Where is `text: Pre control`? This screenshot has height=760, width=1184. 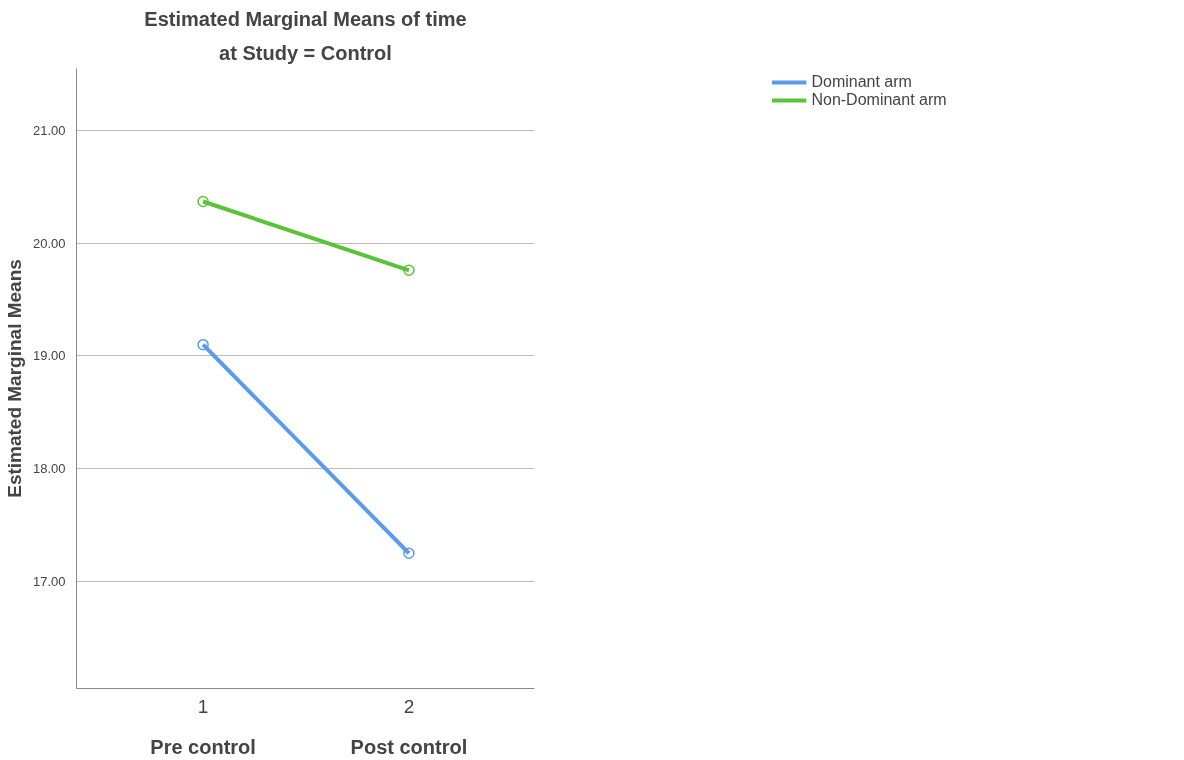
text: Pre control is located at coordinates (203, 746).